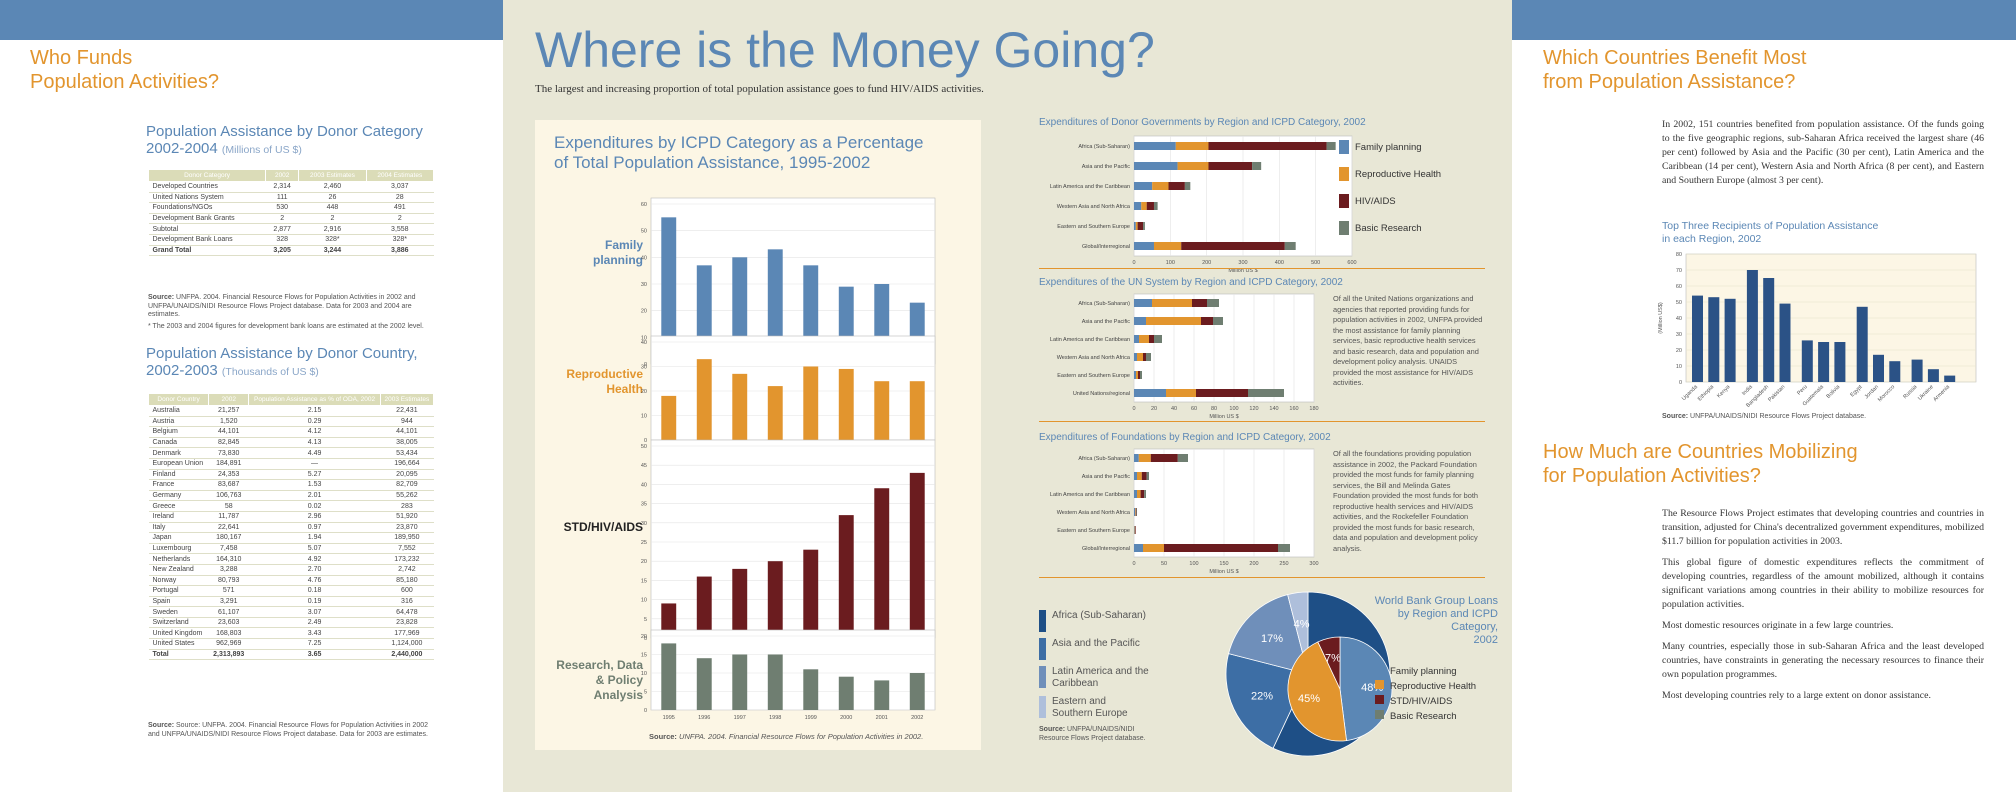 Image resolution: width=2016 pixels, height=792 pixels. What do you see at coordinates (1090, 340) in the screenshot?
I see `row-label: Latin America and the Caribbean` at bounding box center [1090, 340].